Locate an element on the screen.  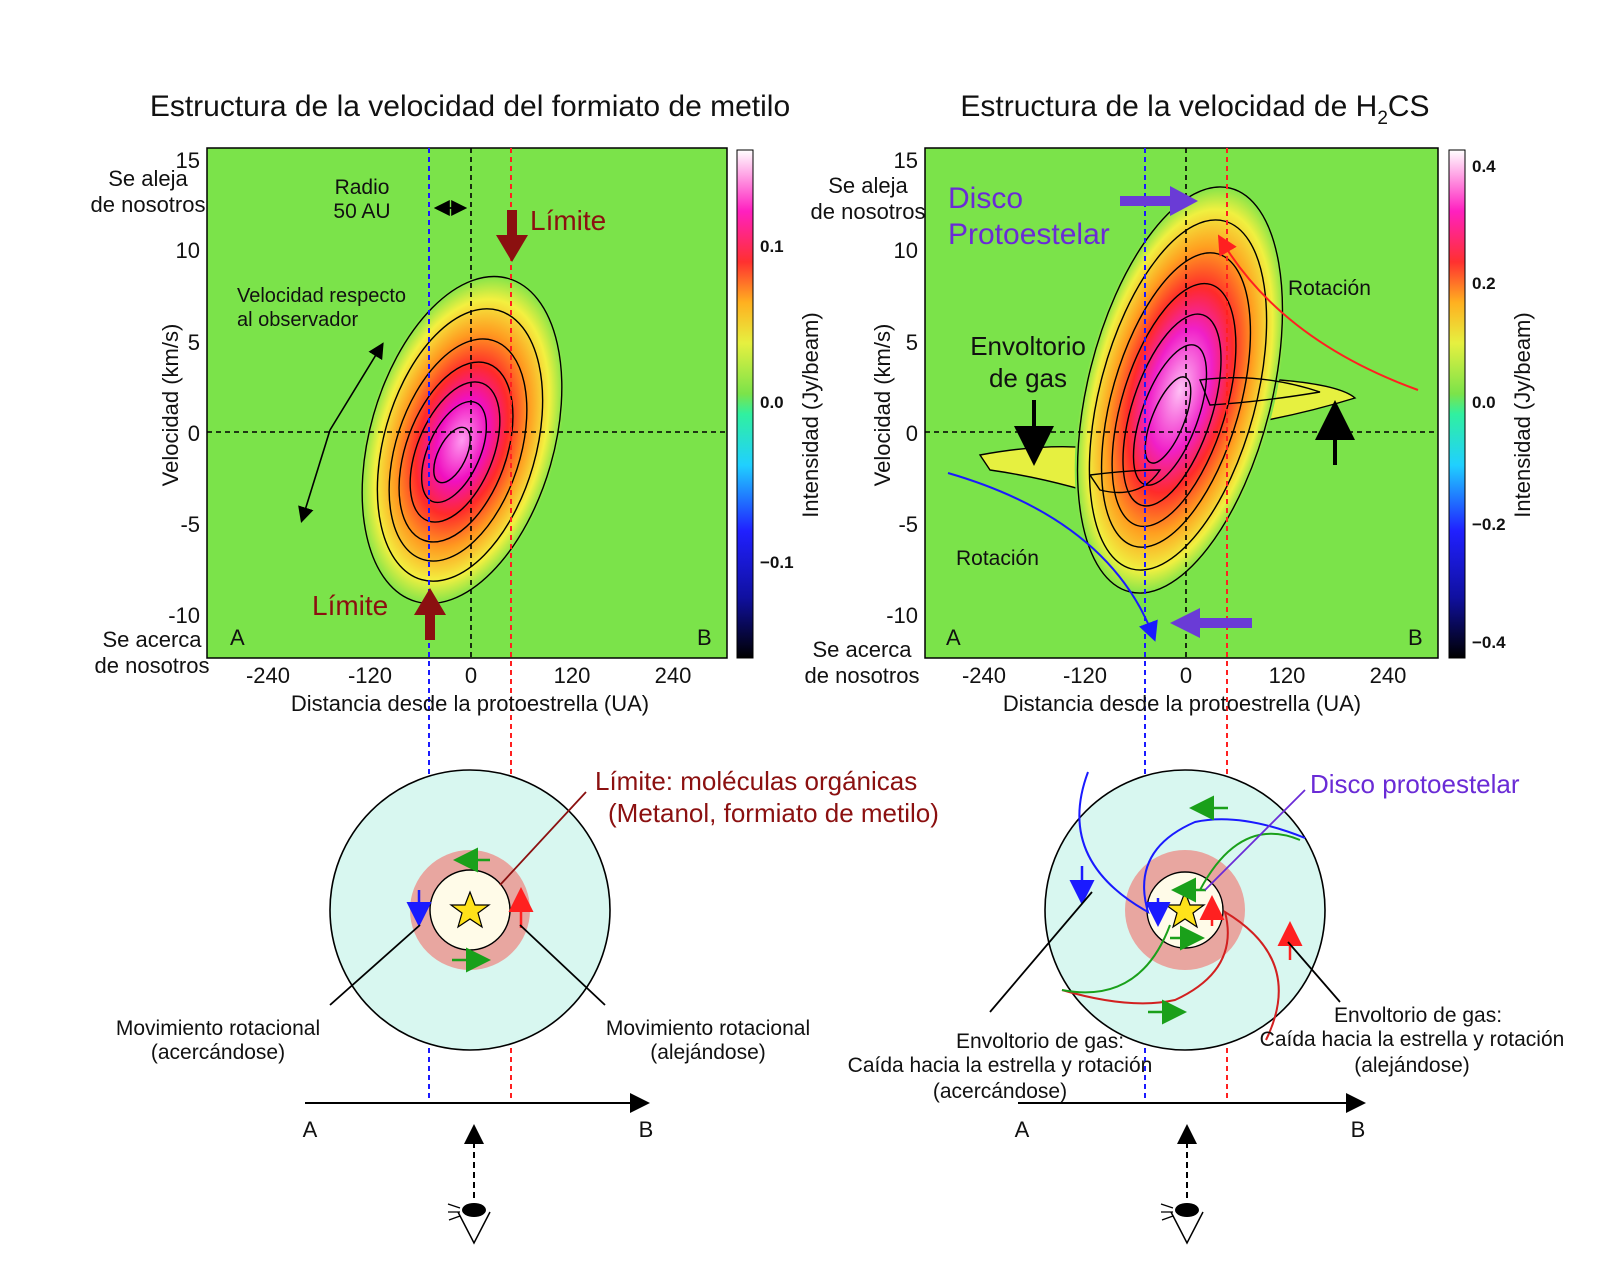
right-x-tick: 0 is located at coordinates (1186, 675).